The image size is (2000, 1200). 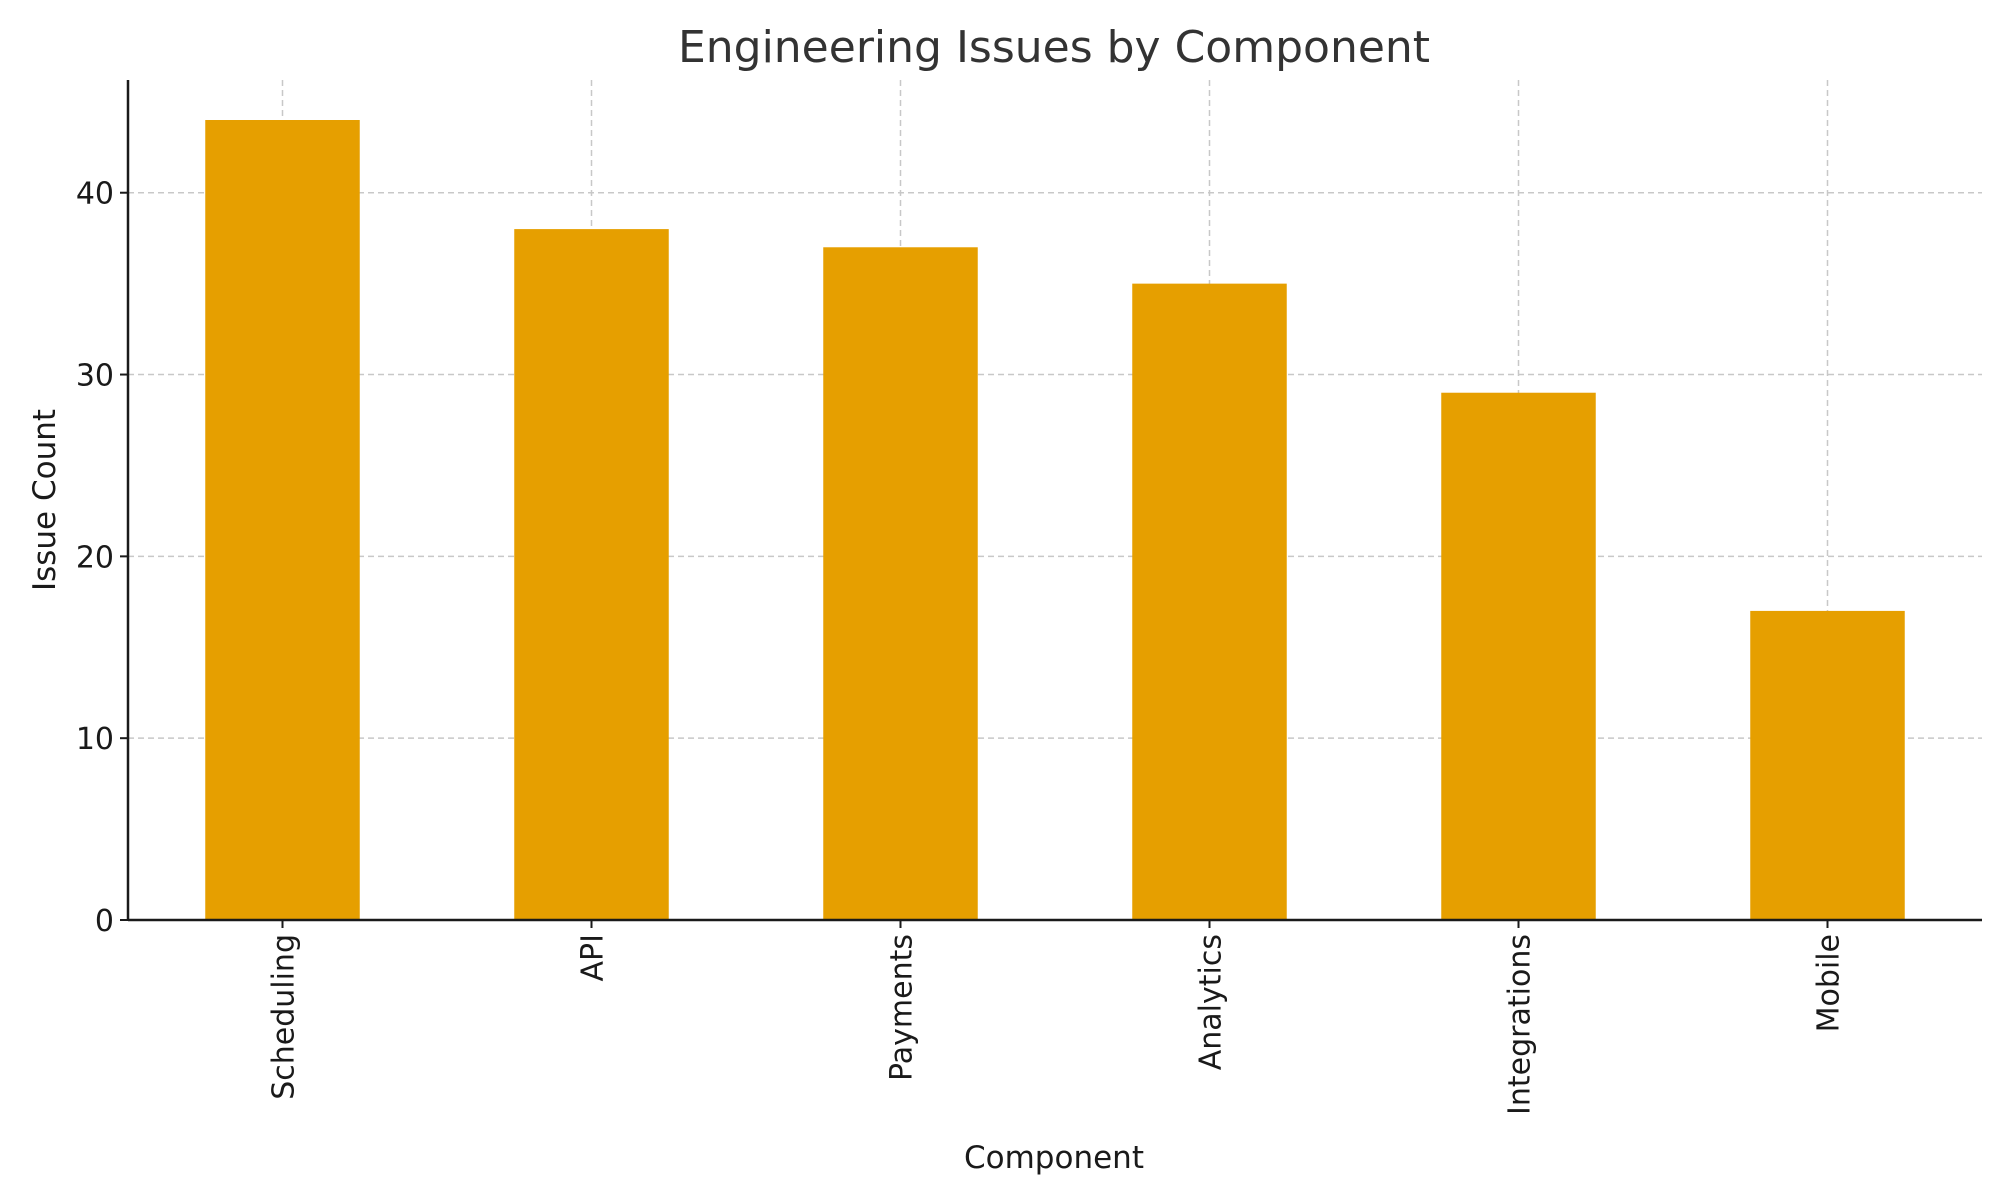 What do you see at coordinates (95, 194) in the screenshot?
I see `y-tick-label-40: 40` at bounding box center [95, 194].